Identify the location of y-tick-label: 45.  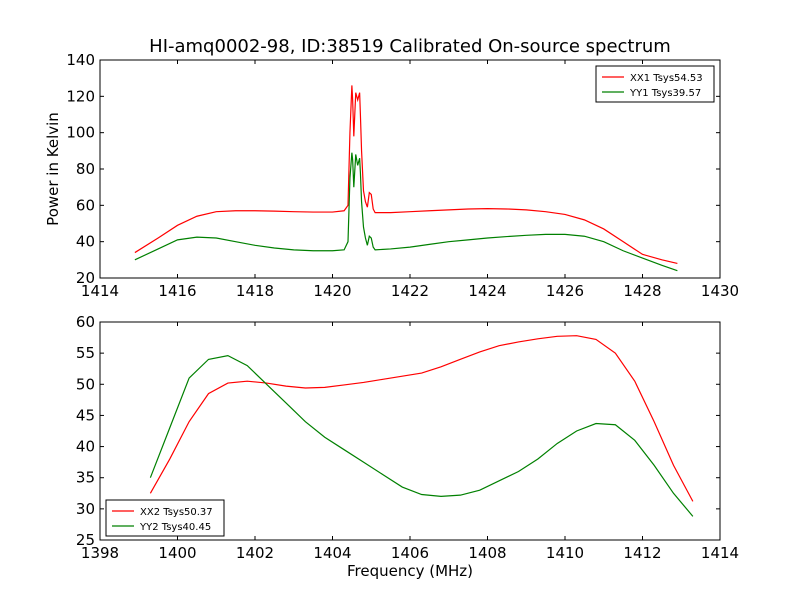
(85, 415).